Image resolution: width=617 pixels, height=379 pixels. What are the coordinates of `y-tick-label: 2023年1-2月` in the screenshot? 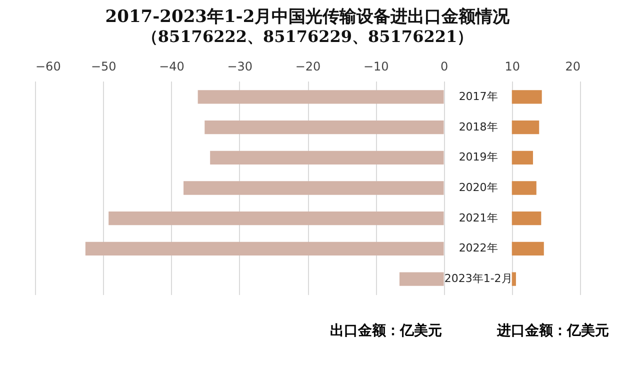 It's located at (478, 279).